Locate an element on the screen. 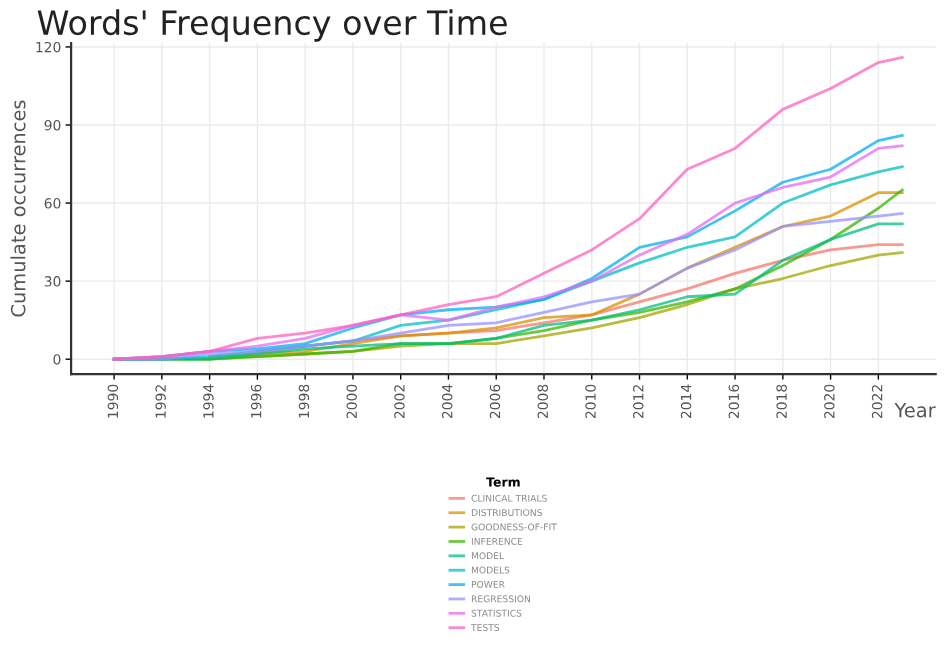 Image resolution: width=948 pixels, height=662 pixels. x-axis-title: Year is located at coordinates (915, 410).